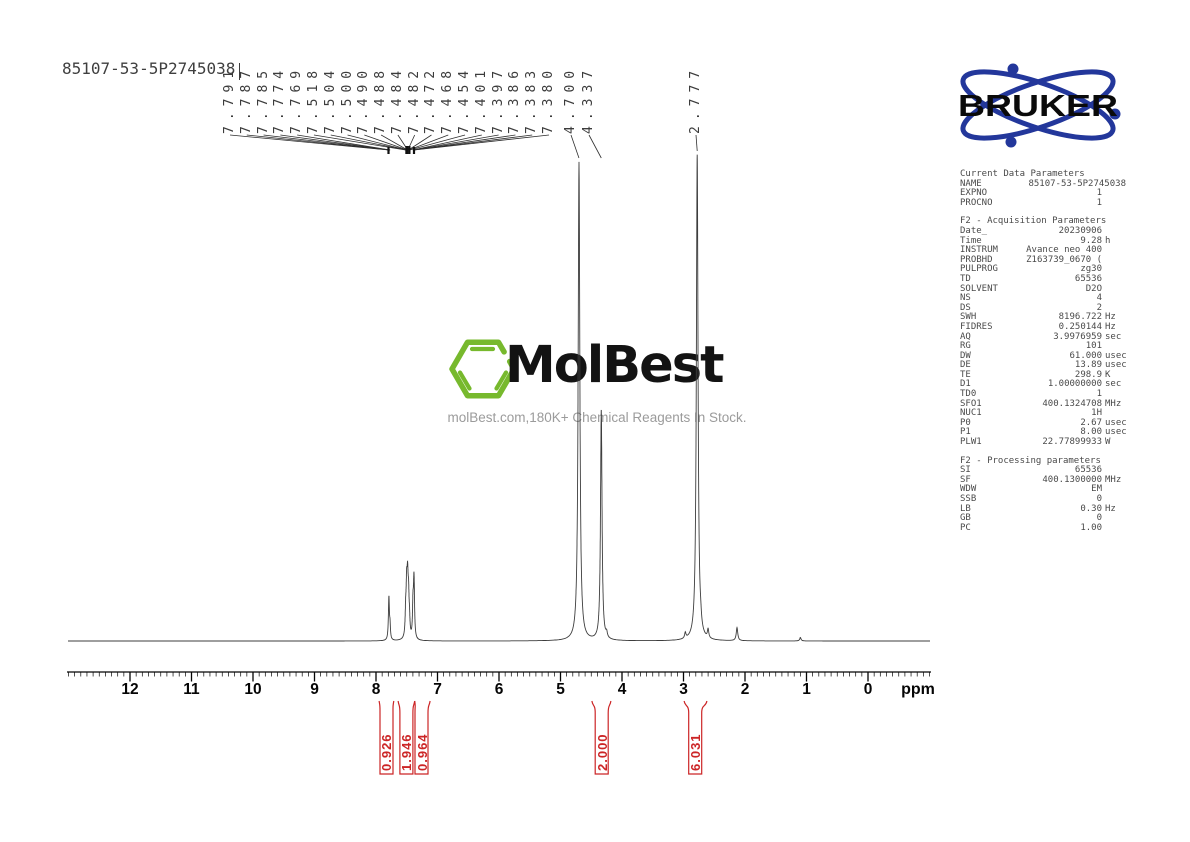 The width and height of the screenshot is (1190, 842). What do you see at coordinates (1043, 318) in the screenshot?
I see `param-row: SWH 8196.722 Hz` at bounding box center [1043, 318].